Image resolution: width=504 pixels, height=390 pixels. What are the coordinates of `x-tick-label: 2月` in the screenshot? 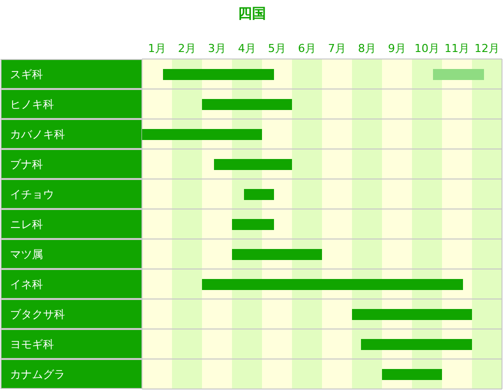 It's located at (187, 48).